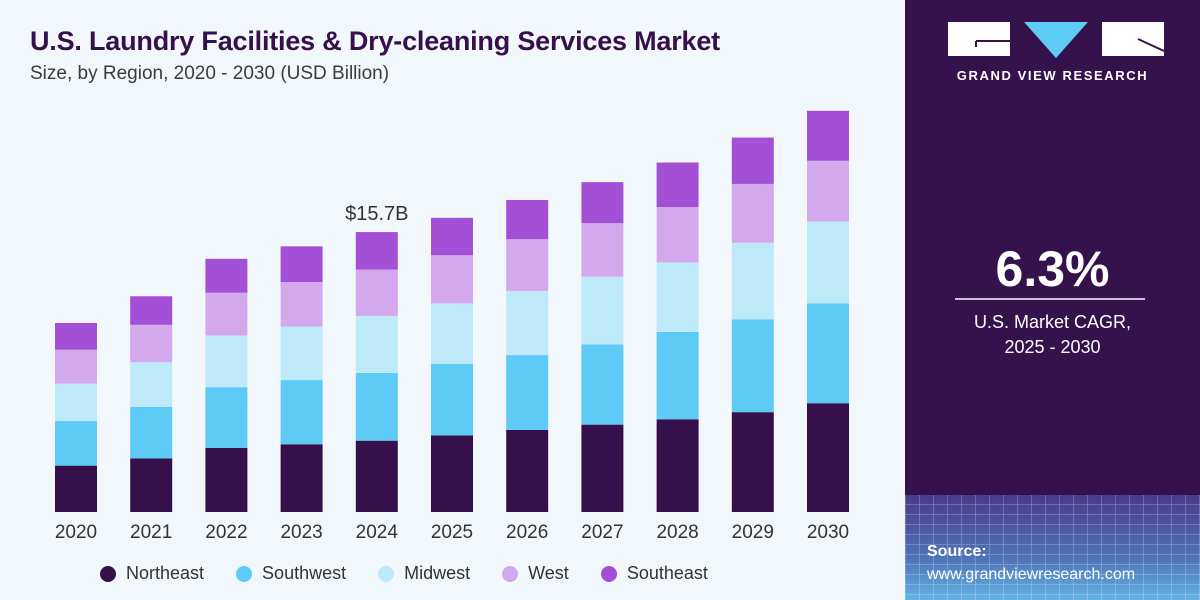 The height and width of the screenshot is (600, 1200). Describe the element at coordinates (452, 334) in the screenshot. I see `bar-segment-midwest-2025` at that location.